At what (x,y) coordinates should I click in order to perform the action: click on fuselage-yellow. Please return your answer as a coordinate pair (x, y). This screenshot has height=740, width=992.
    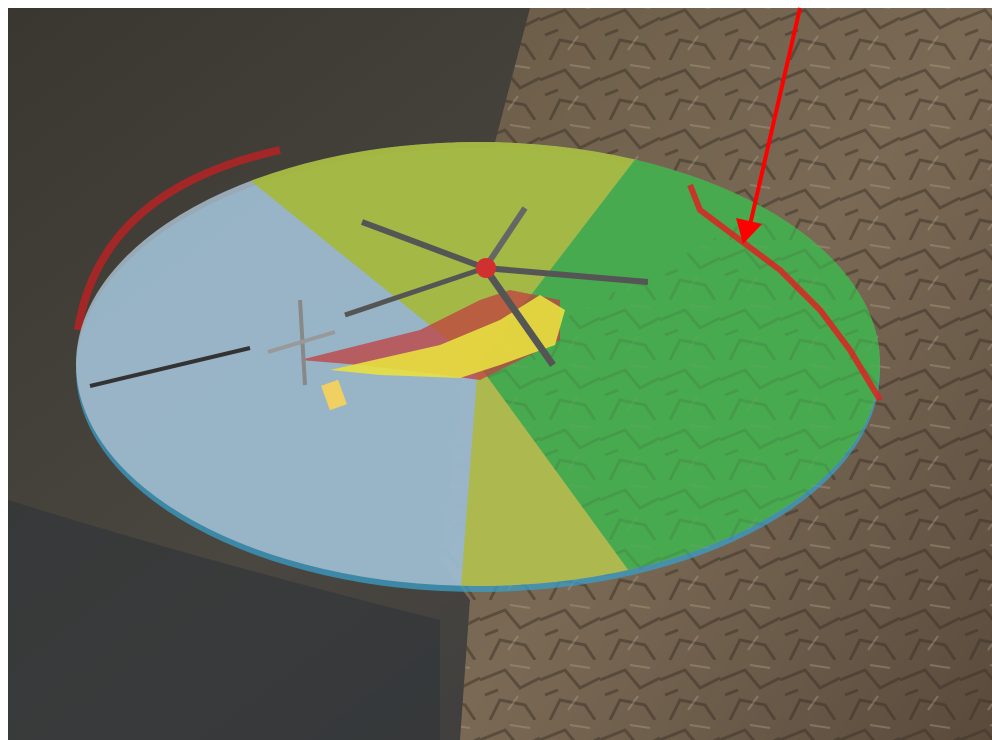
    Looking at the image, I should click on (447, 336).